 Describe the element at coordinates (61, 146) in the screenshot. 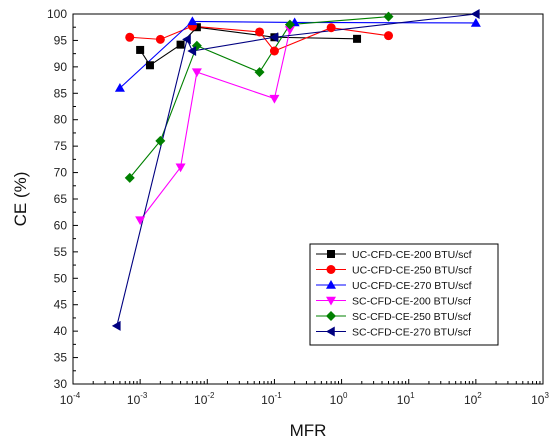

I see `y-tick-label: 75` at that location.